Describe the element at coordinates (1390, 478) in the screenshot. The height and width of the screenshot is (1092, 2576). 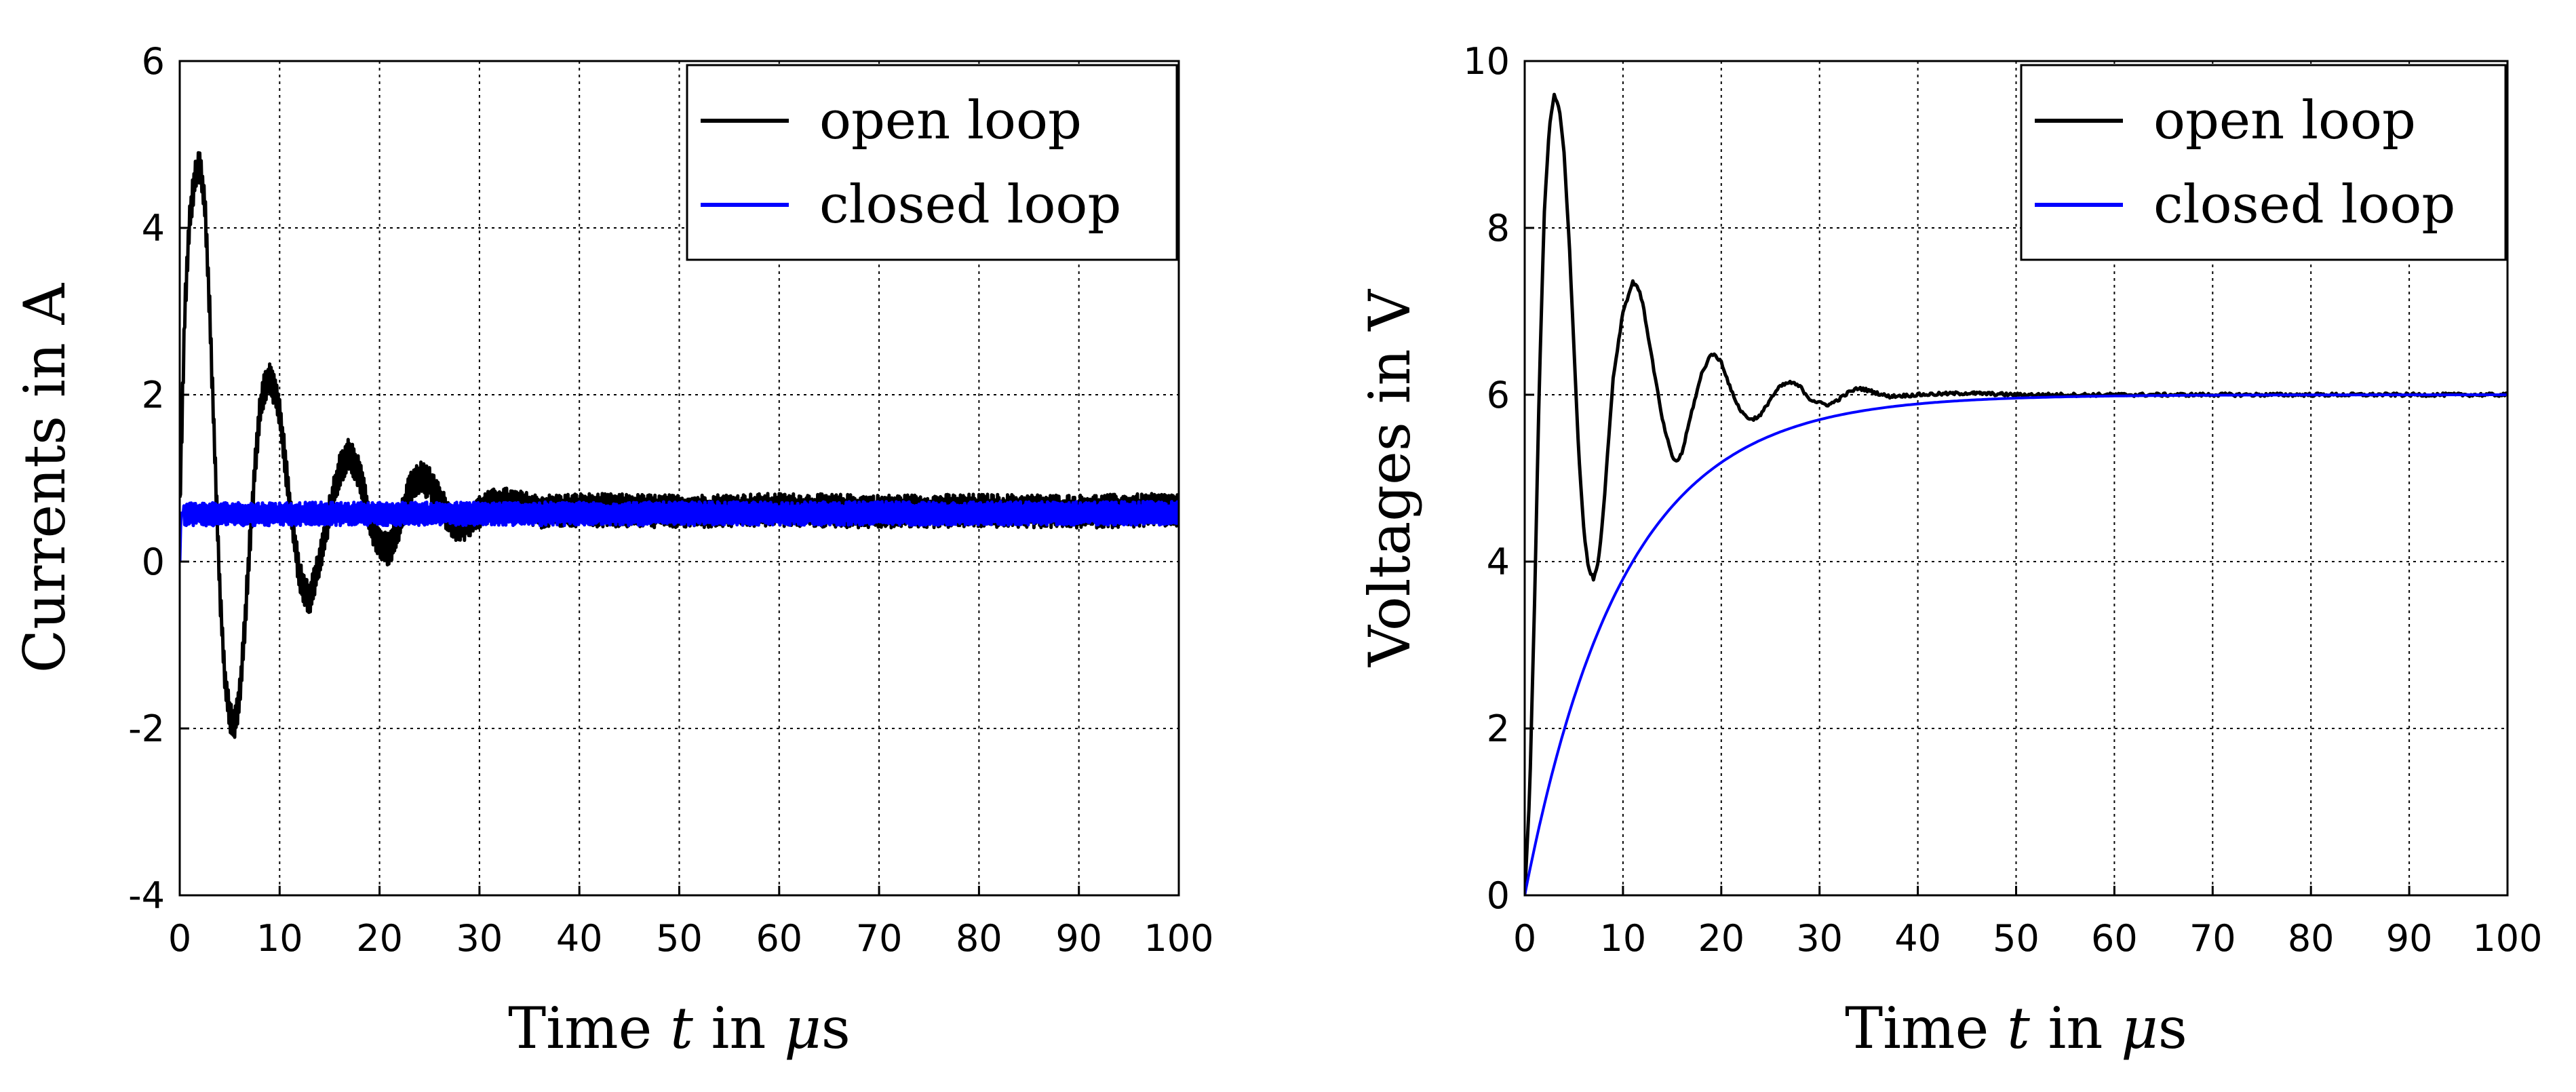
I see `y-axis-title: Voltages in V` at that location.